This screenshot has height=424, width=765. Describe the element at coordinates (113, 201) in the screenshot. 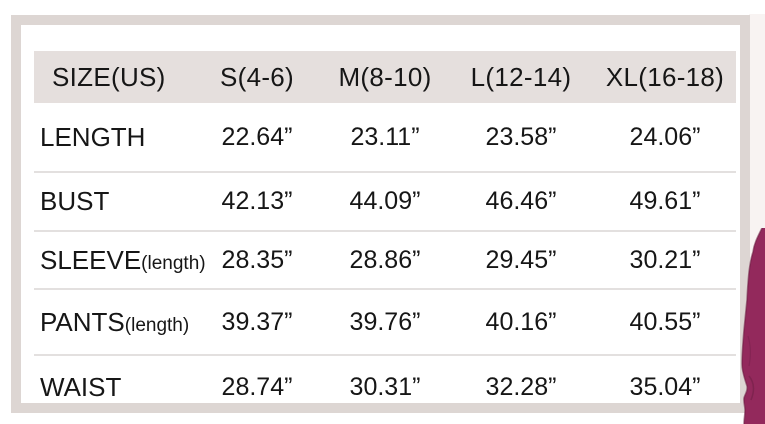

I see `row-label-bust: BUST` at that location.